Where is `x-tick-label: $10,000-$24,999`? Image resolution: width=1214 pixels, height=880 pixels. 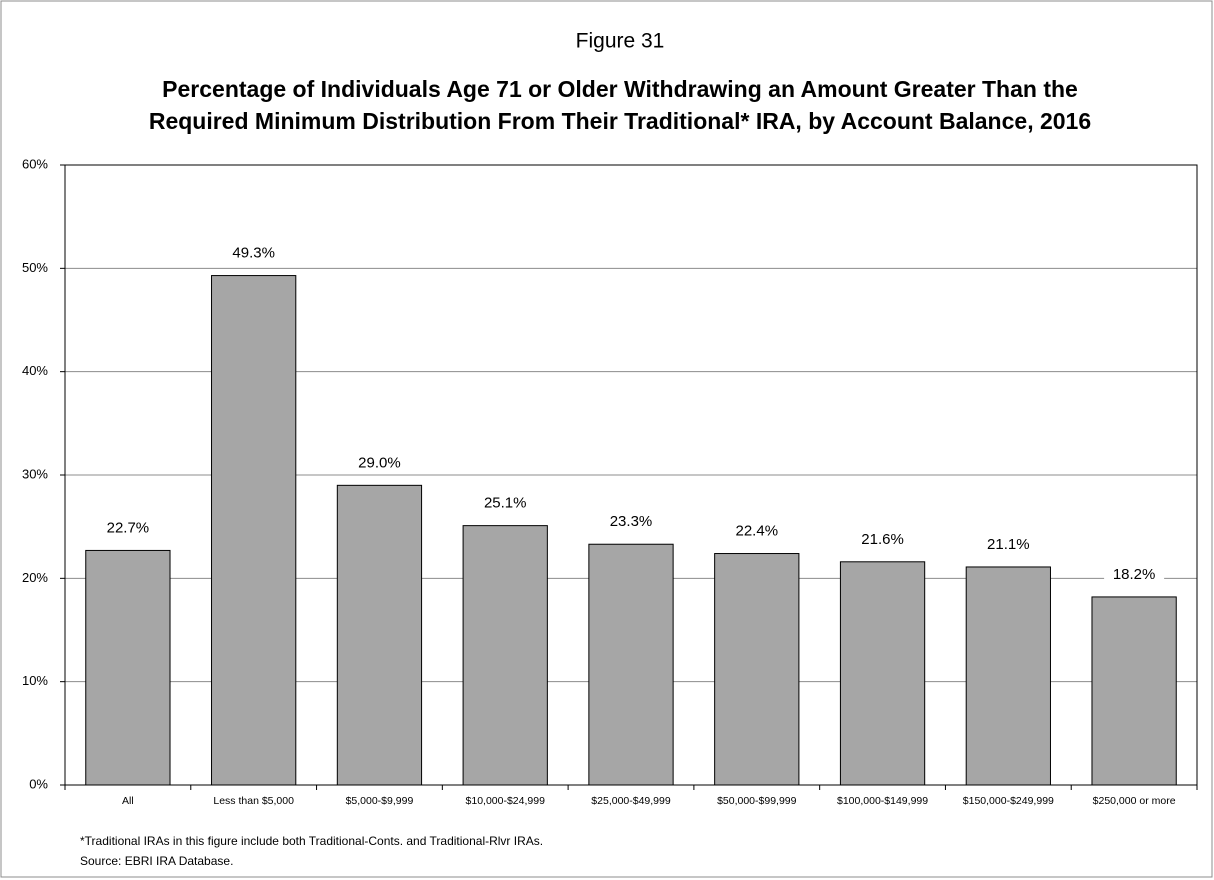
x-tick-label: $10,000-$24,999 is located at coordinates (506, 801).